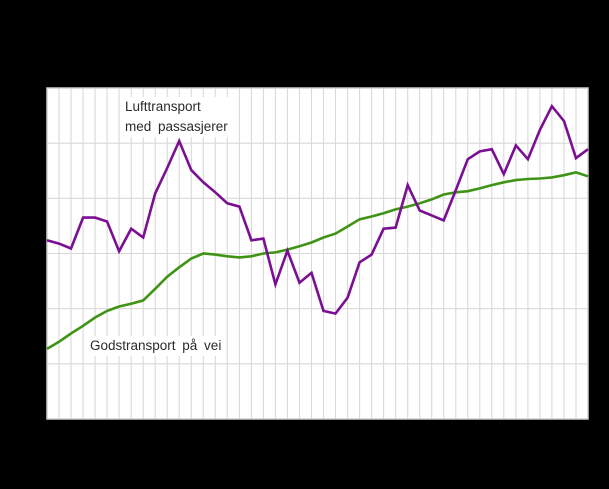 This screenshot has width=609, height=489. I want to click on series-label-line: Godstransport på vei, so click(156, 345).